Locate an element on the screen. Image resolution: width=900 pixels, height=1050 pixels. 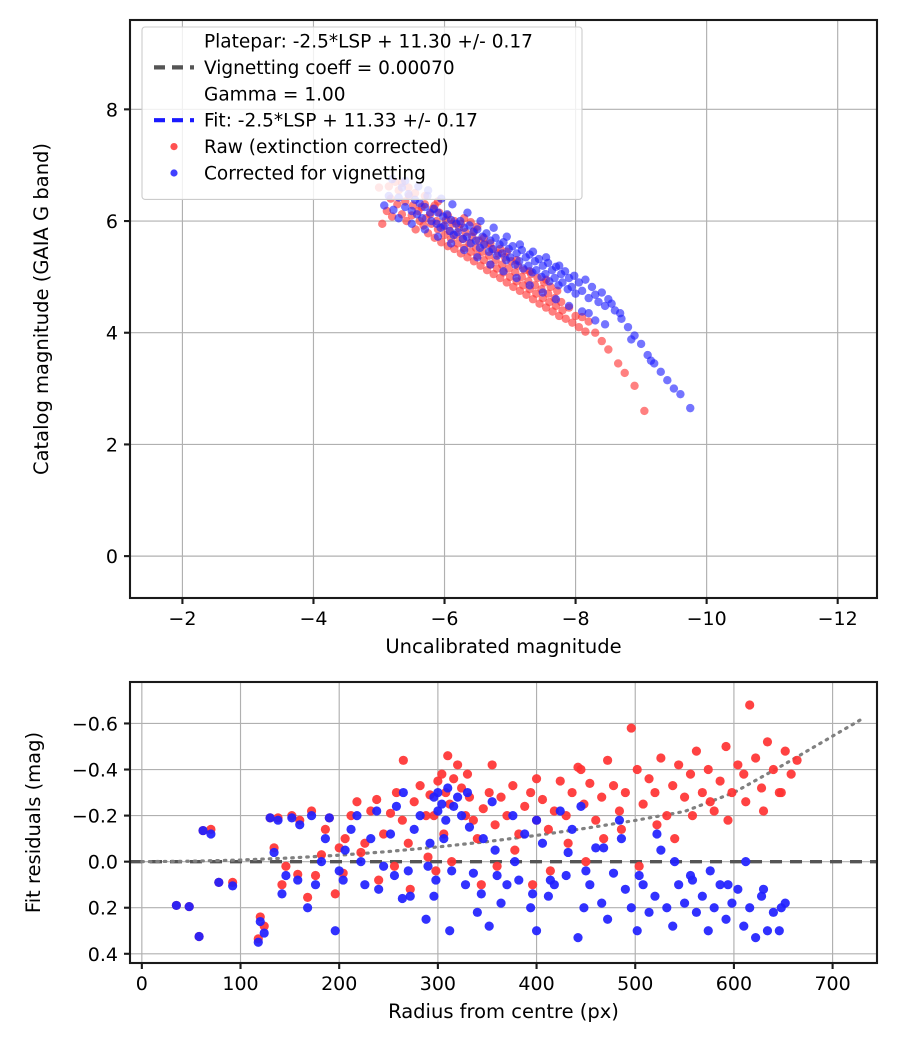
xtick-label: 500 is located at coordinates (635, 984).